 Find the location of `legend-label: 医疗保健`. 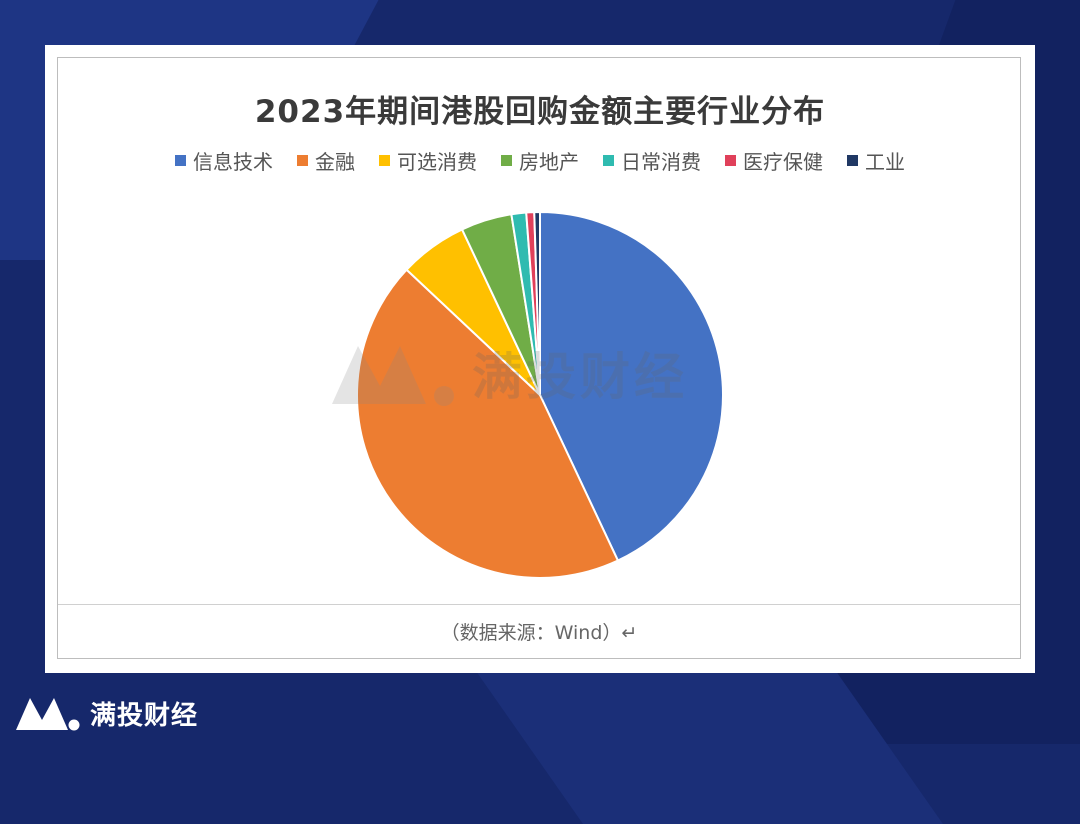

legend-label: 医疗保健 is located at coordinates (783, 162).